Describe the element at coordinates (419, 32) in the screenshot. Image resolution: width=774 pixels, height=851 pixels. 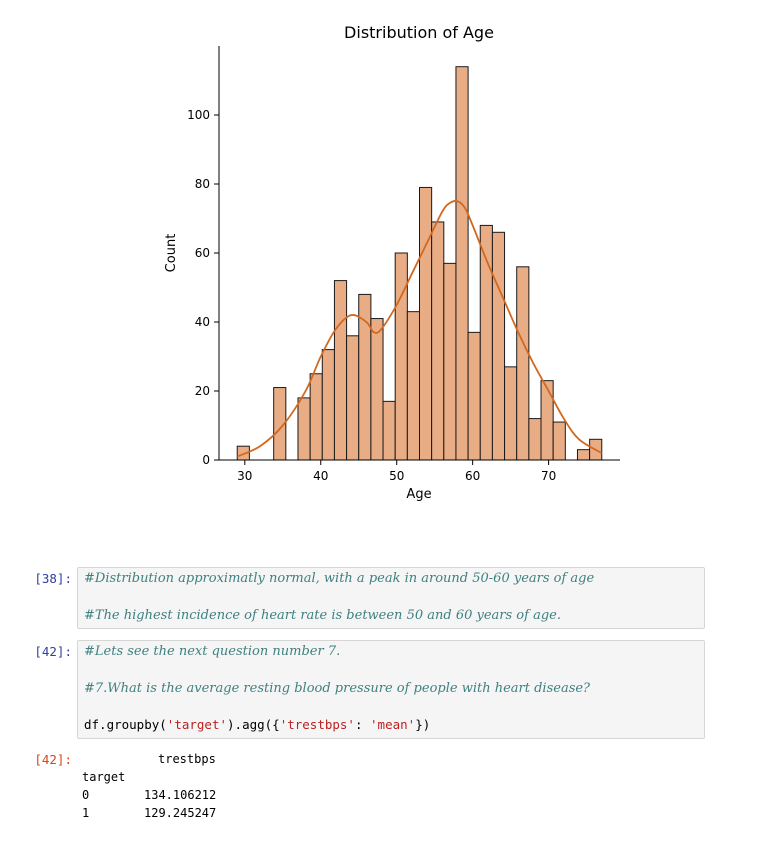
I see `chart-title: Distribution of Age` at that location.